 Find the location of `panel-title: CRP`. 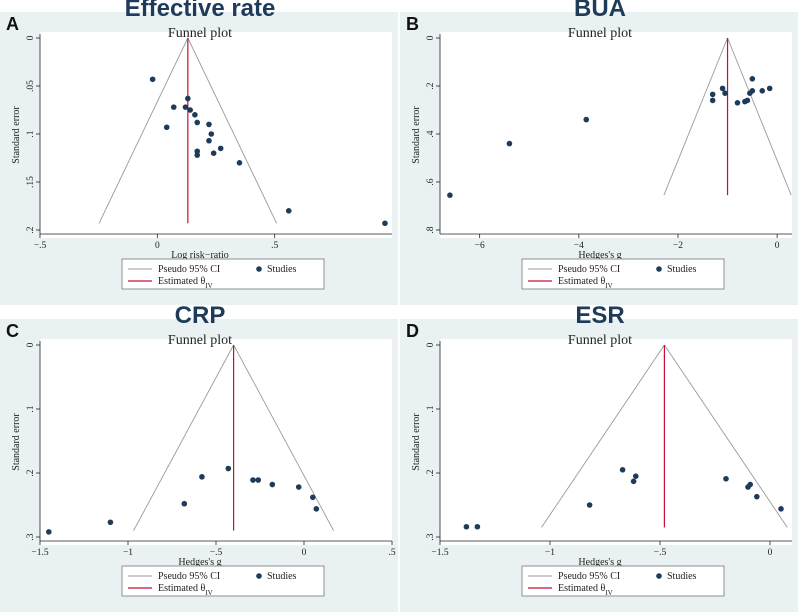

panel-title: CRP is located at coordinates (200, 315).